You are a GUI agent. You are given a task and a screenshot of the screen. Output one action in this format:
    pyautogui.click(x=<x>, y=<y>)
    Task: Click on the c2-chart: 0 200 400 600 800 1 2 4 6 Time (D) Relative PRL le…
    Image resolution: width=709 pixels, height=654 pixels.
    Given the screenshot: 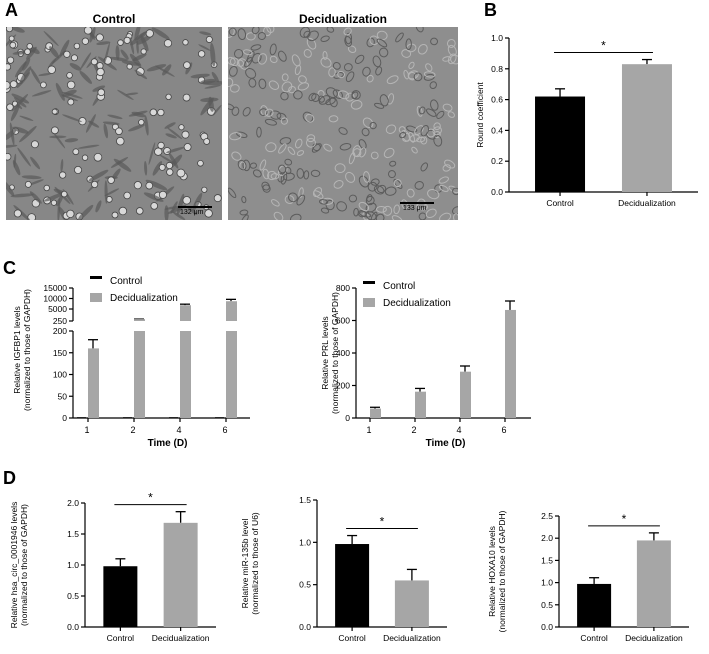 What is the action you would take?
    pyautogui.click(x=425, y=365)
    